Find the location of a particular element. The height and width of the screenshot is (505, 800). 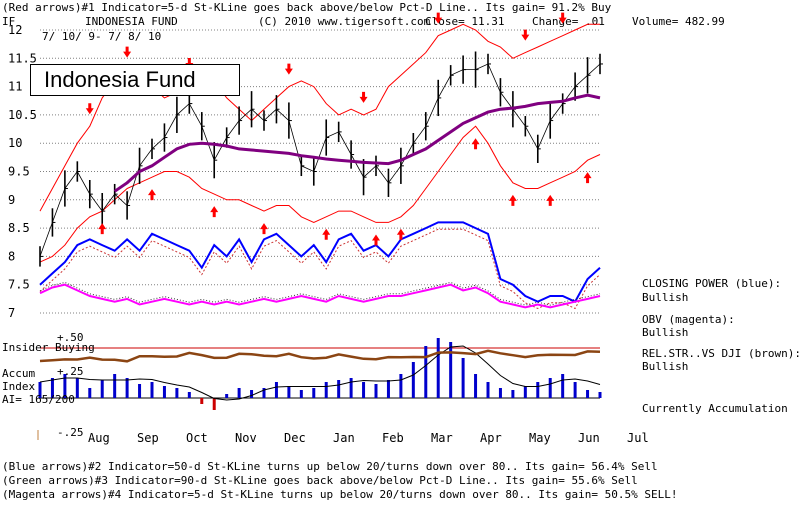

obv-line is located at coordinates (320, 296).